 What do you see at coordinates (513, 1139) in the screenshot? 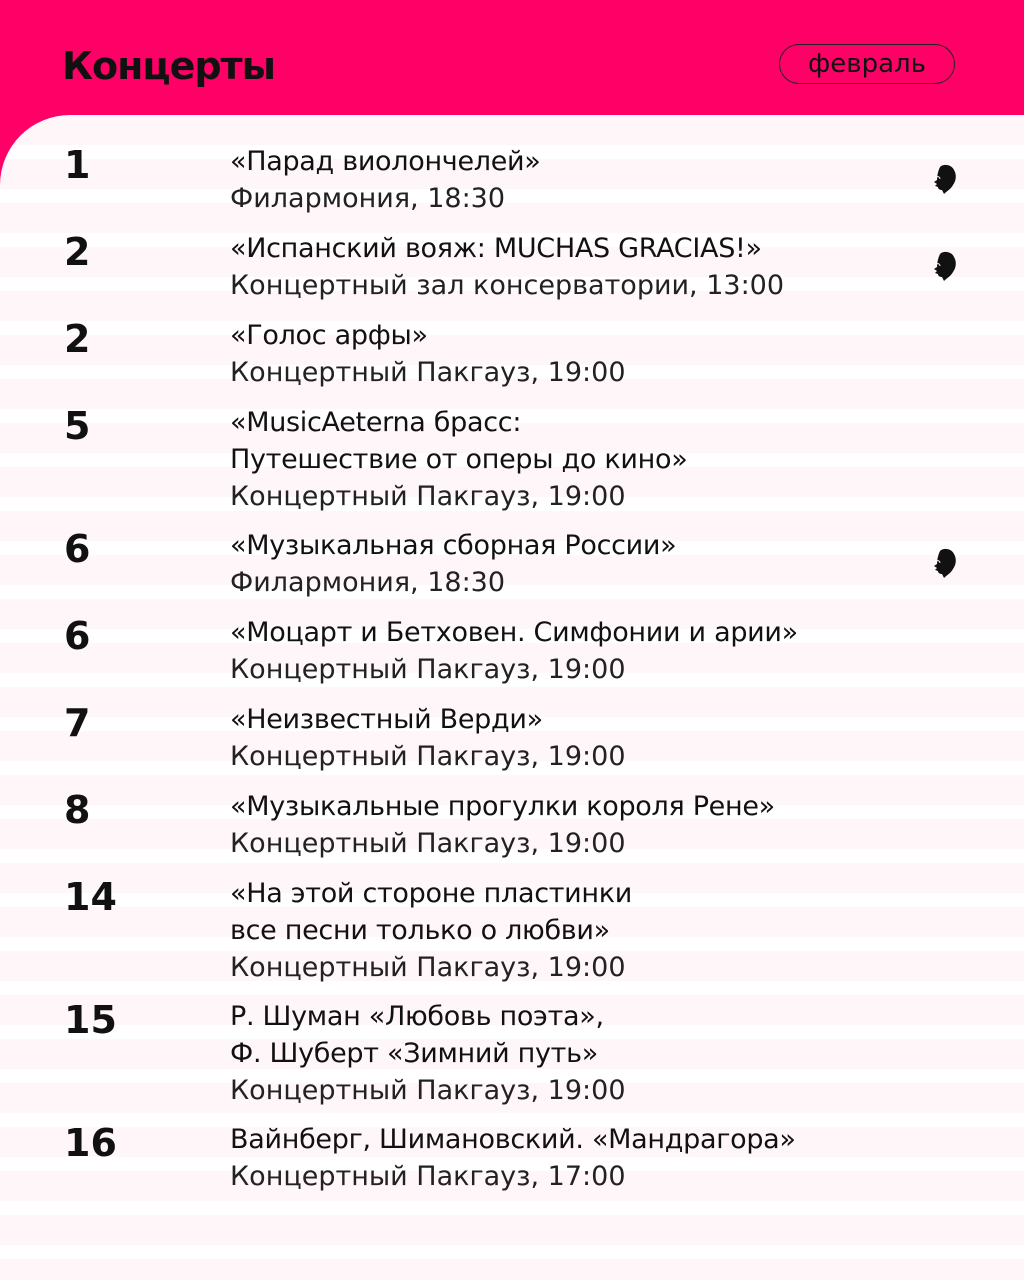
I see `event-title: Вайнберг, Шимановский. «Мандрагора»` at bounding box center [513, 1139].